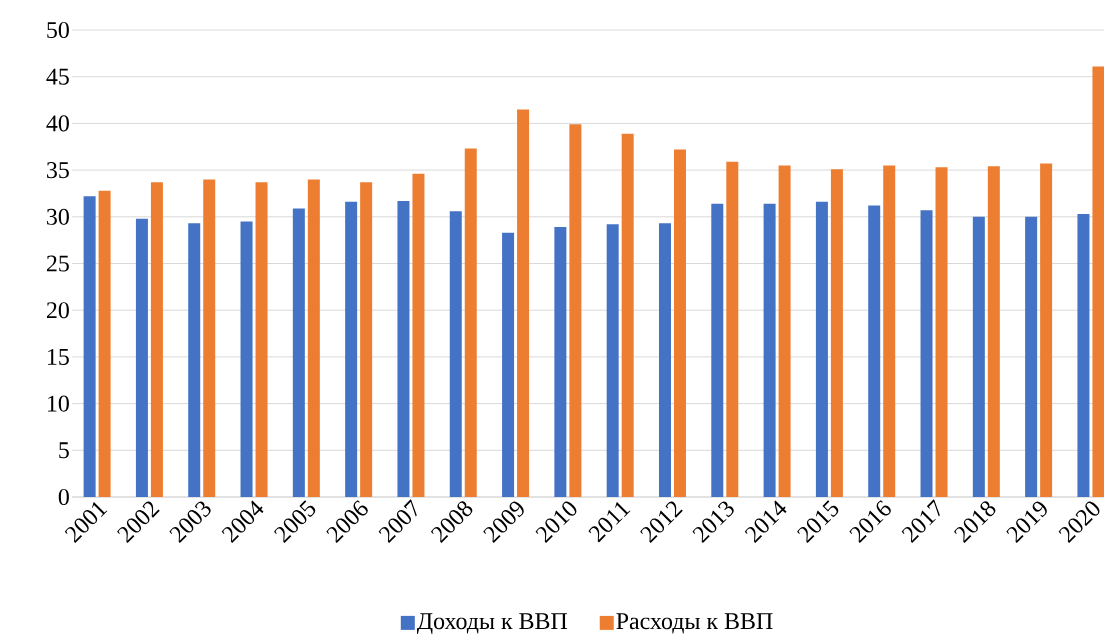 The height and width of the screenshot is (641, 1104). Describe the element at coordinates (58, 403) in the screenshot. I see `y-tick-label: 10` at that location.